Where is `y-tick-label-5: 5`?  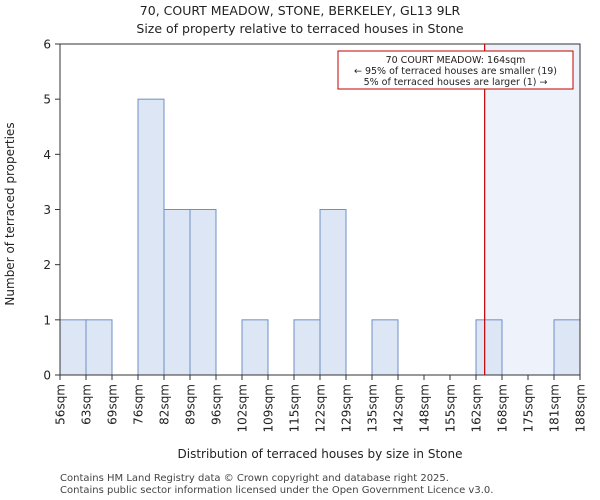 y-tick-label-5: 5 is located at coordinates (47, 100).